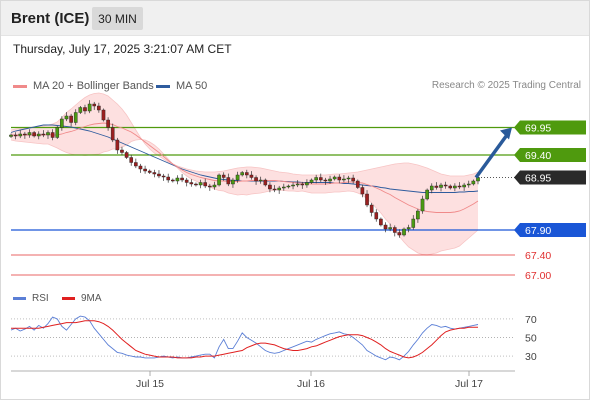 The height and width of the screenshot is (400, 590). I want to click on level-label-67.00: 67.00, so click(538, 276).